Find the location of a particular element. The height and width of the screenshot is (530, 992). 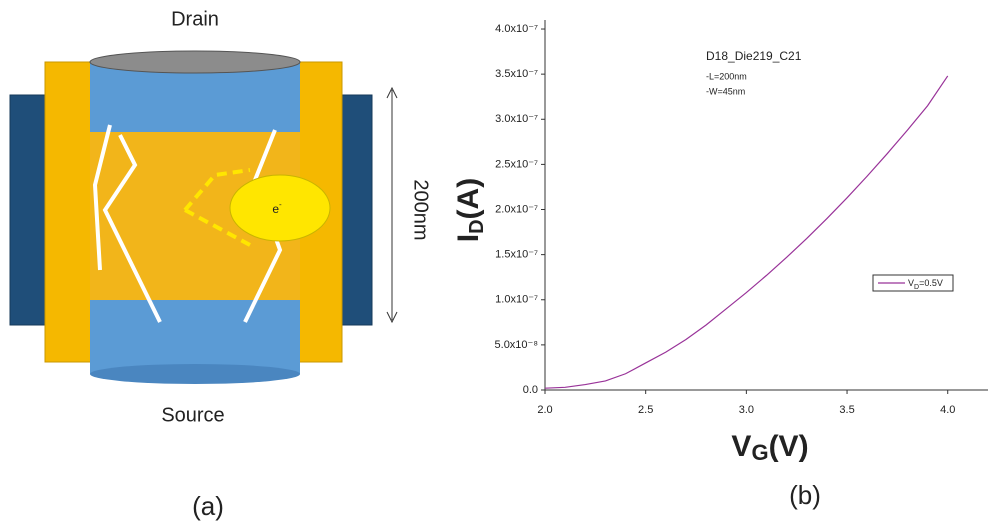

oxide-left is located at coordinates (69, 212).